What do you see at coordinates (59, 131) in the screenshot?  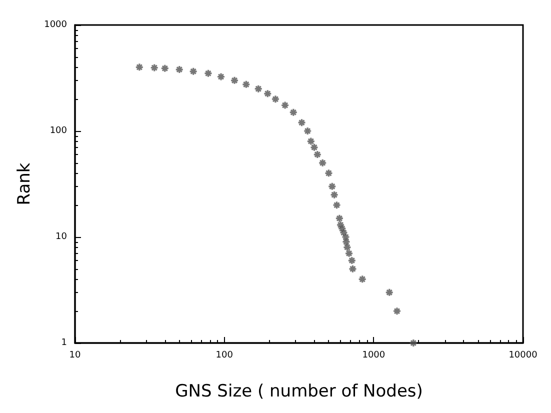 I see `y-tick-label: 100` at bounding box center [59, 131].